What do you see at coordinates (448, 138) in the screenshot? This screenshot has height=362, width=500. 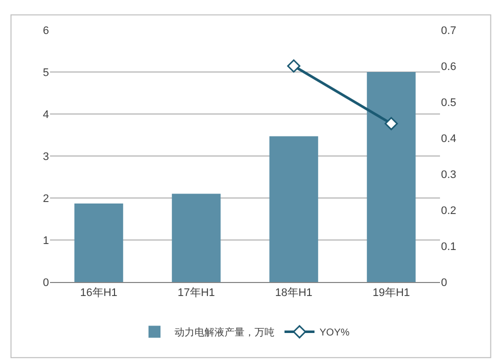 I see `y2-tick-label: 0.4` at bounding box center [448, 138].